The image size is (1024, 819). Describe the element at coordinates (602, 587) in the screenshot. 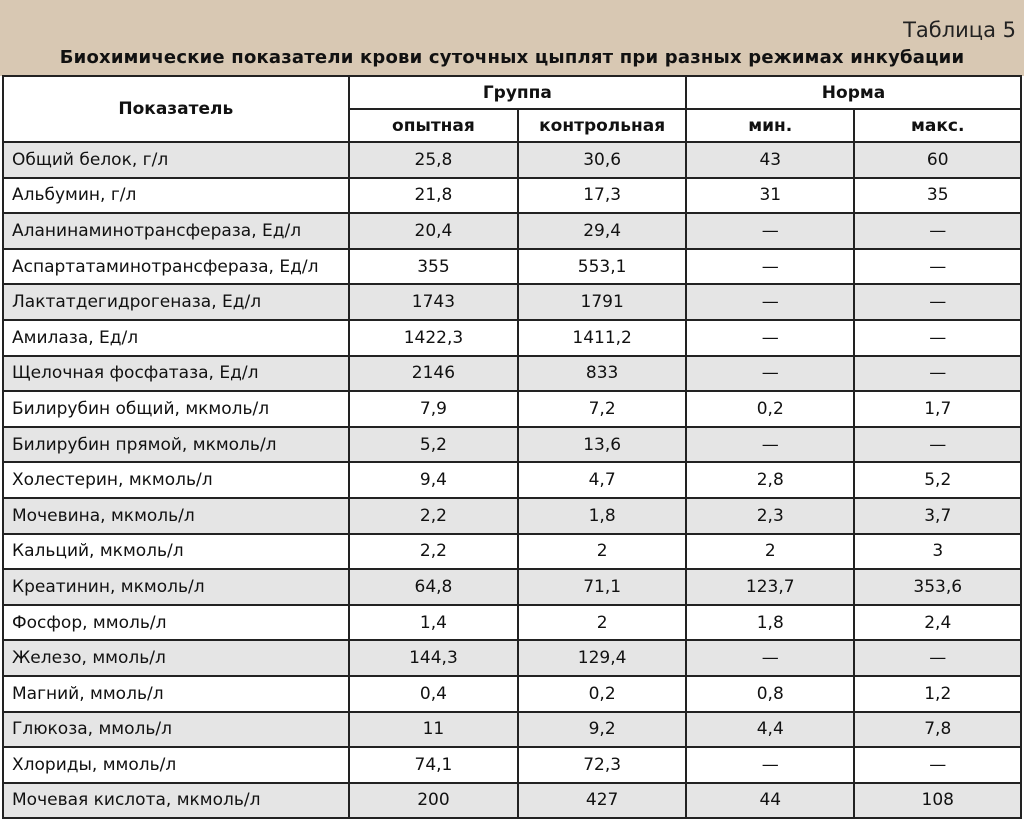

I see `control-cell: 71,1` at that location.